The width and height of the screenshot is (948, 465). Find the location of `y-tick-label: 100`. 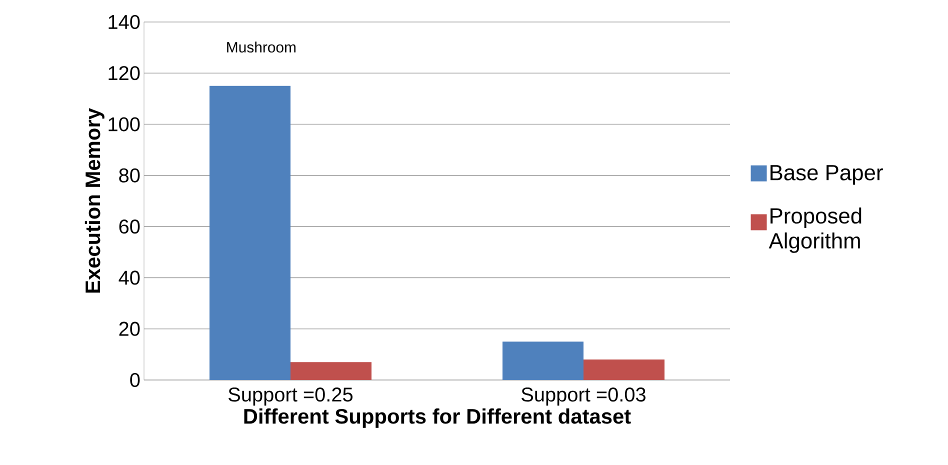

y-tick-label: 100 is located at coordinates (124, 124).